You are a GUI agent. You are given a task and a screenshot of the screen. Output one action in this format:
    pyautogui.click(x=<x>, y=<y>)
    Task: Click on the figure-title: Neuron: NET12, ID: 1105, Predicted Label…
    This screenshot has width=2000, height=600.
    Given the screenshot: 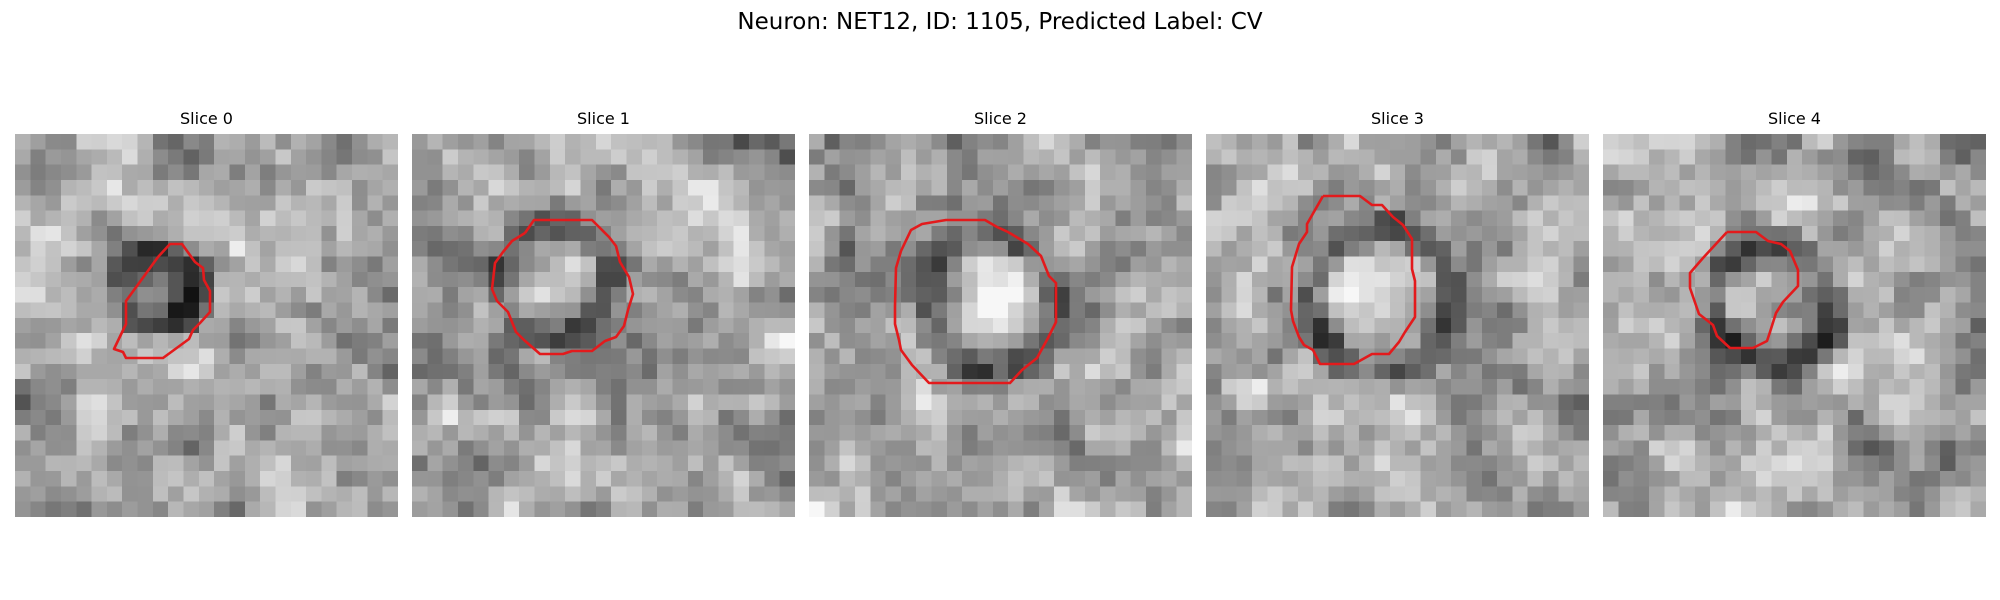 What is the action you would take?
    pyautogui.click(x=1000, y=22)
    